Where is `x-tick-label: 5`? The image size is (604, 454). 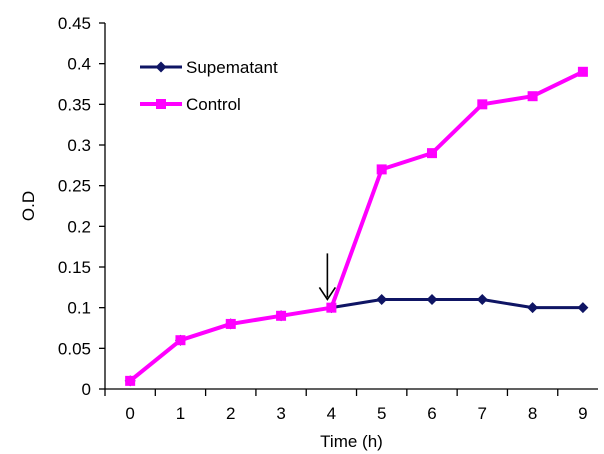 x-tick-label: 5 is located at coordinates (381, 413).